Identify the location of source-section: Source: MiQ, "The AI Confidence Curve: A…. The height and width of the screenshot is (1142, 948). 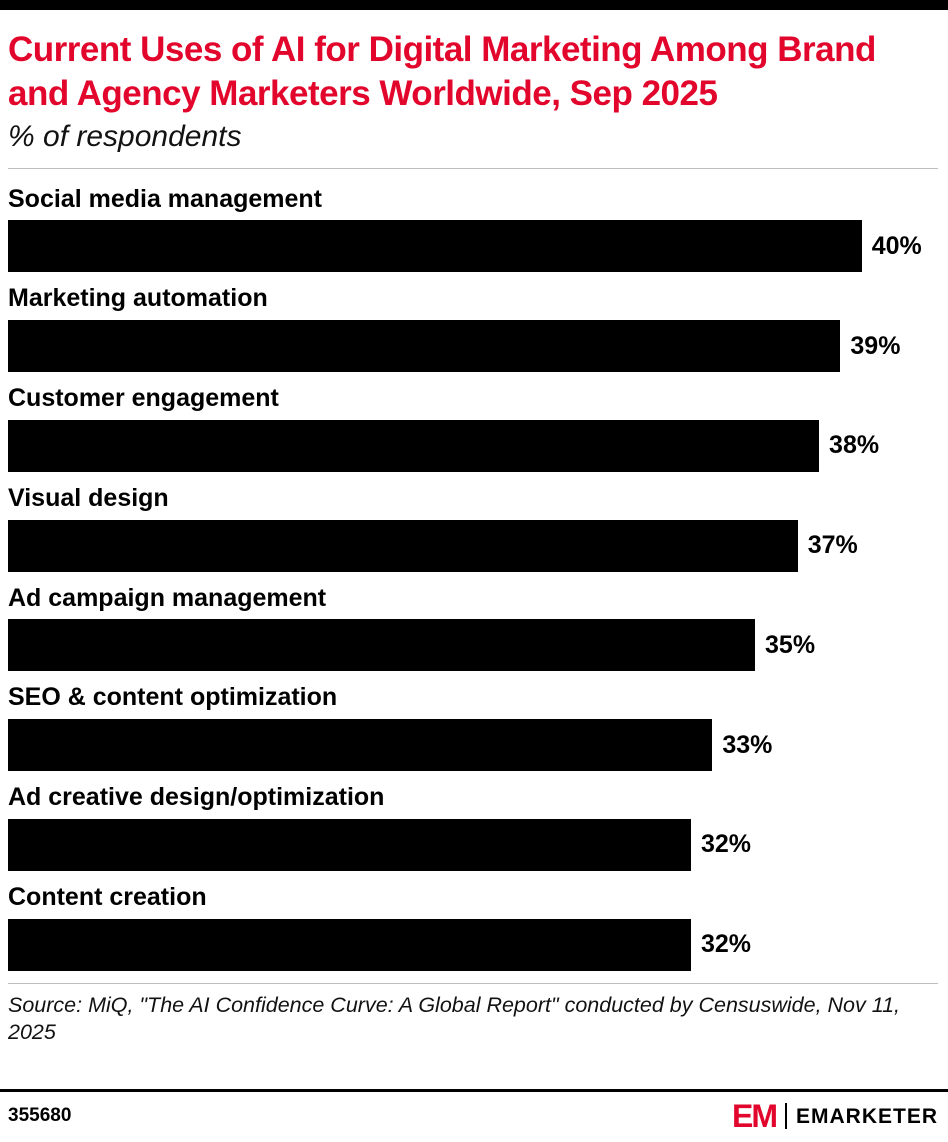
(473, 1020).